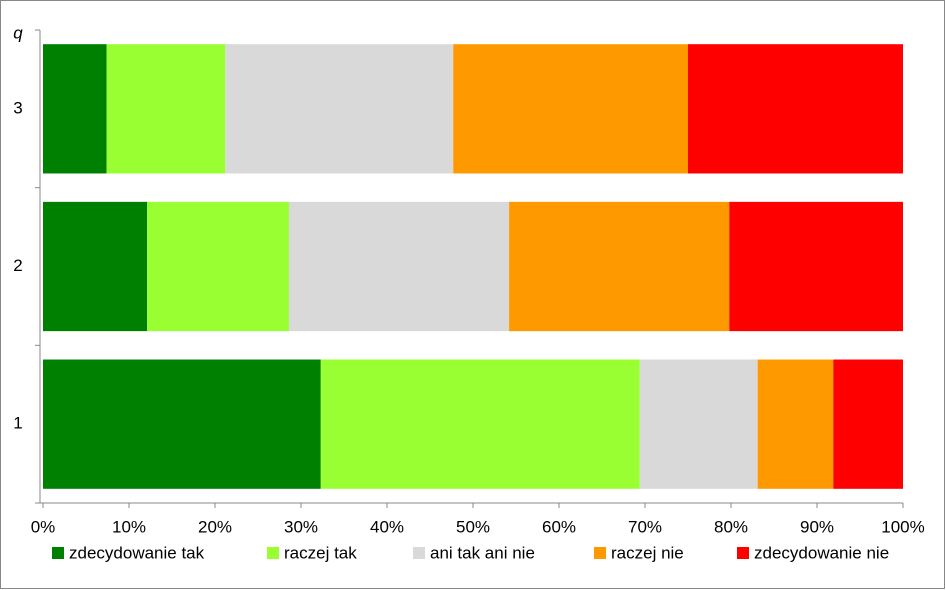 The image size is (946, 590). I want to click on legend-label: raczej nie, so click(647, 552).